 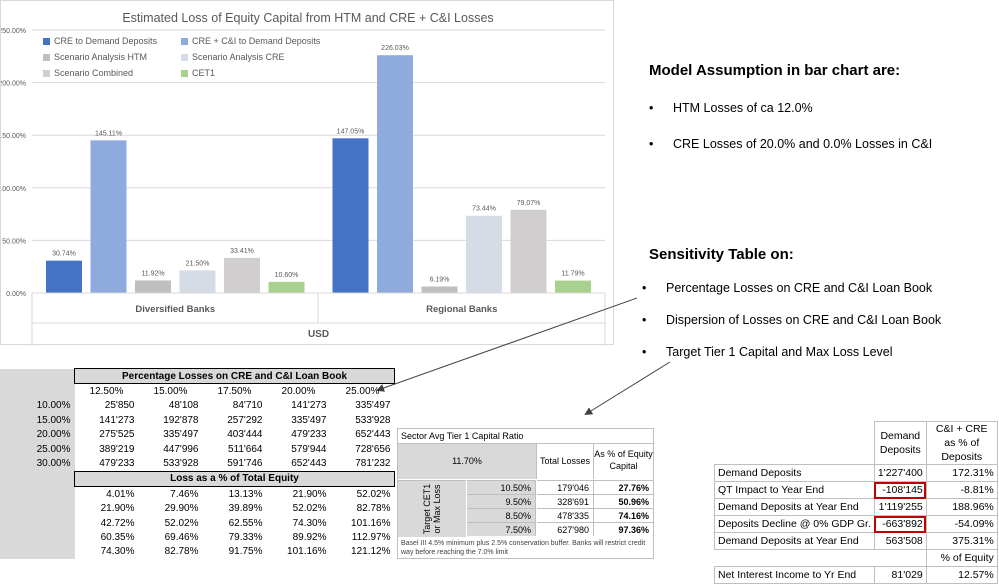 What do you see at coordinates (373, 464) in the screenshot?
I see `sens-cell: 781'232` at bounding box center [373, 464].